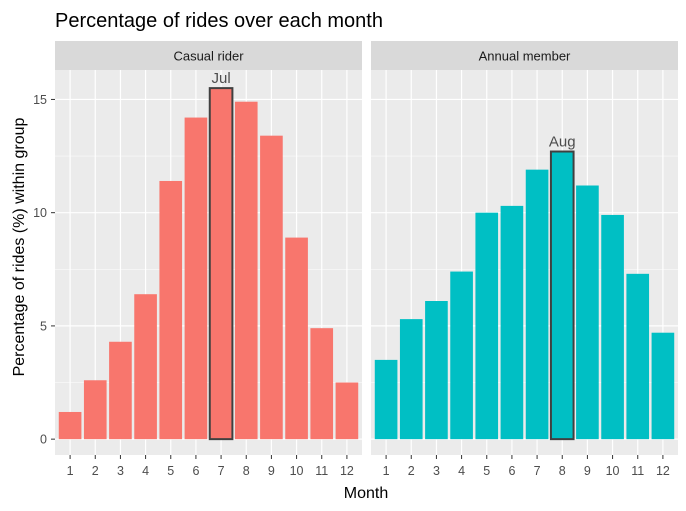 The image size is (686, 511). I want to click on y-tick-label: 10, so click(40, 213).